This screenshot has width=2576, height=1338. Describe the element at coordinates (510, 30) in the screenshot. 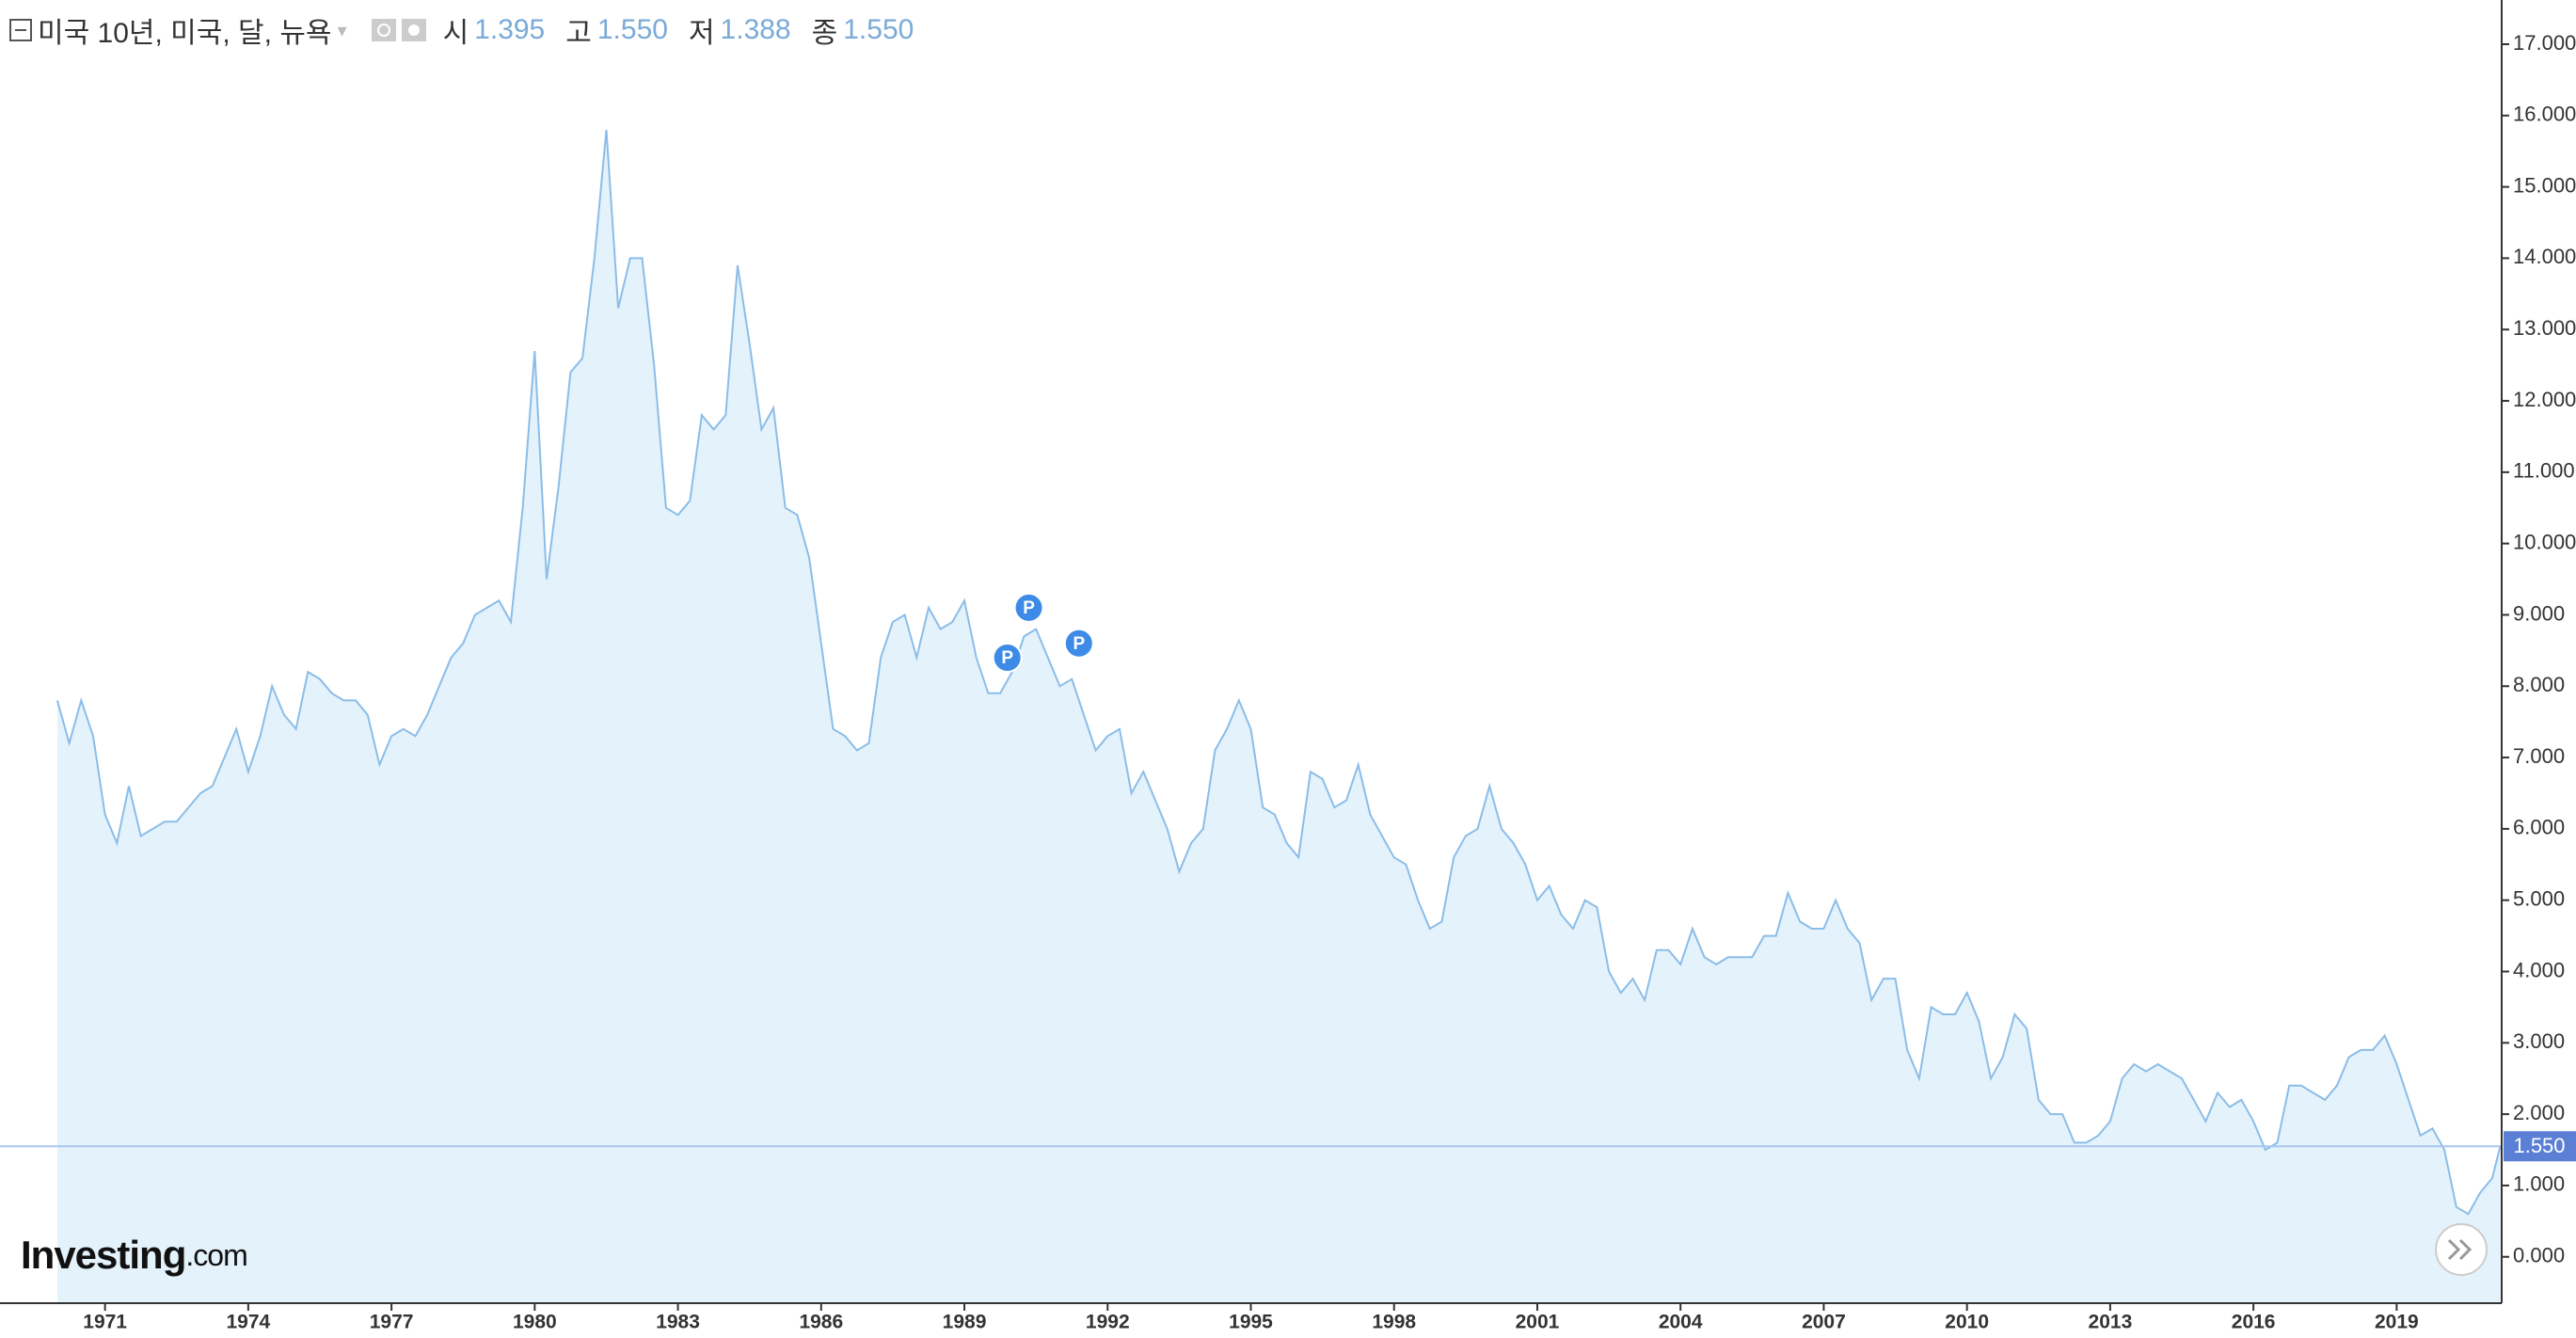

I see `open-value: 1.395` at that location.